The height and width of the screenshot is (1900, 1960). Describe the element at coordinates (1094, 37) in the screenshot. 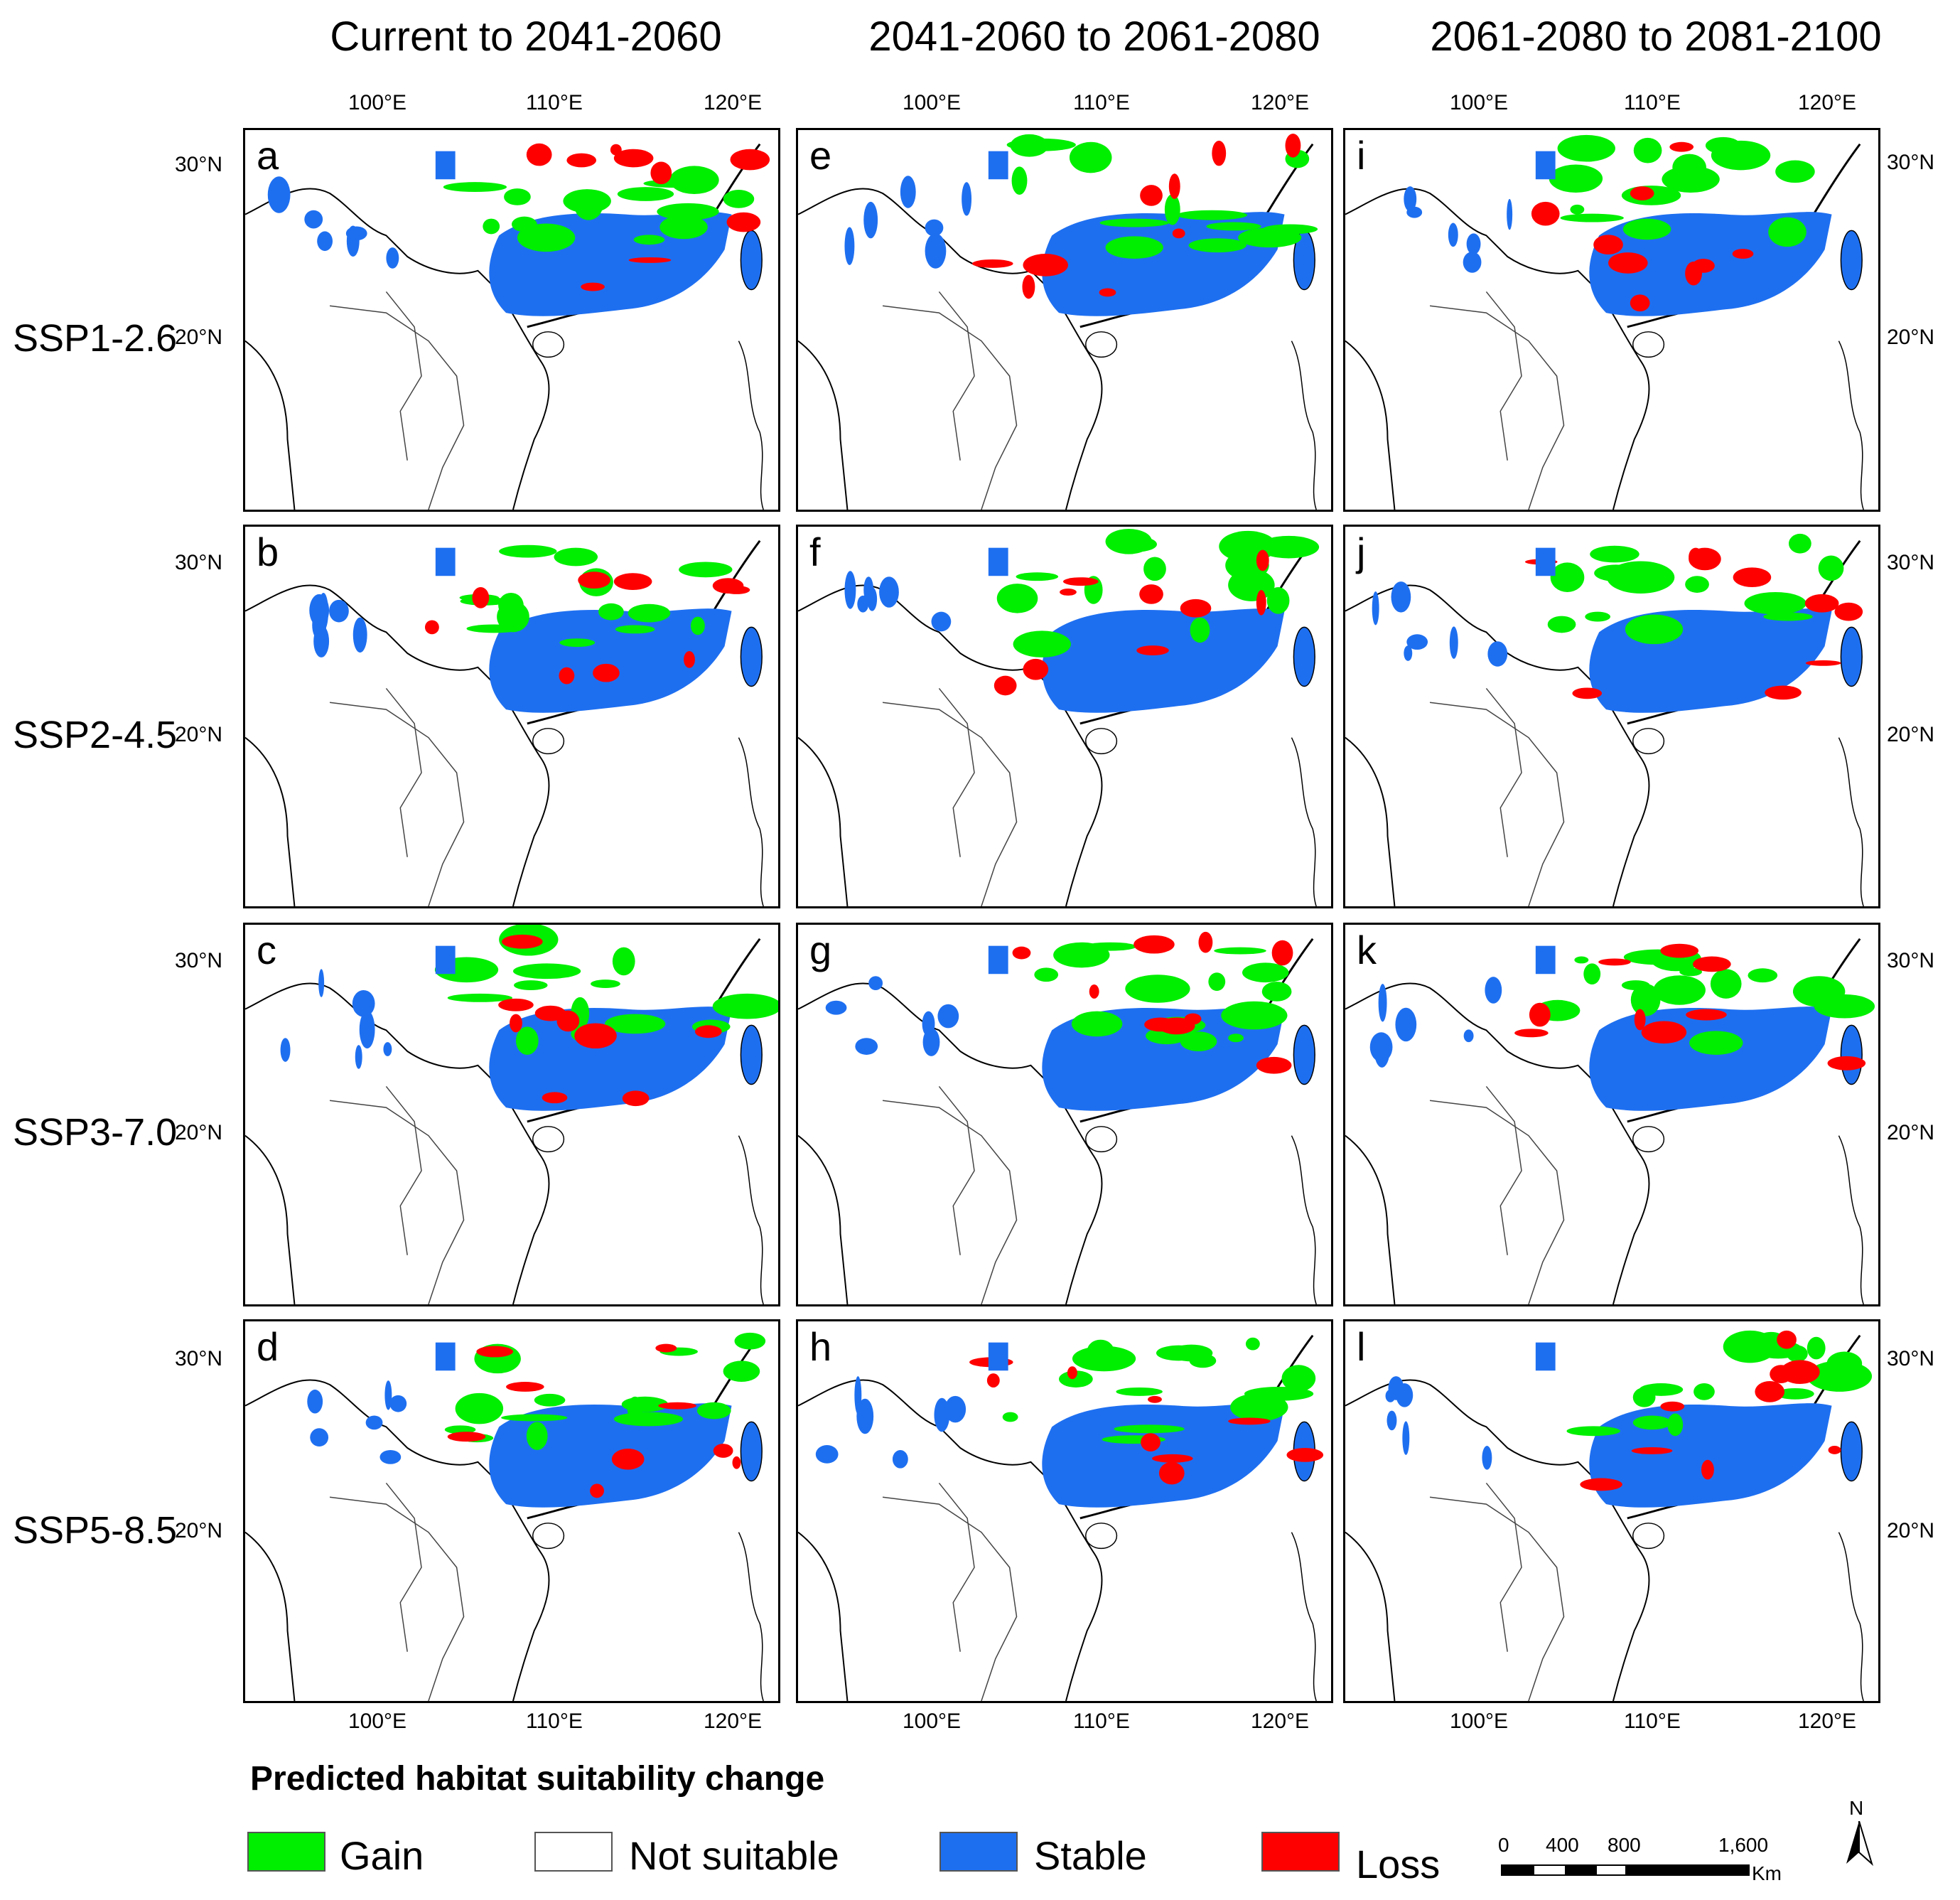

I see `column-title-2: 2041-2060 to 2061-2080` at that location.